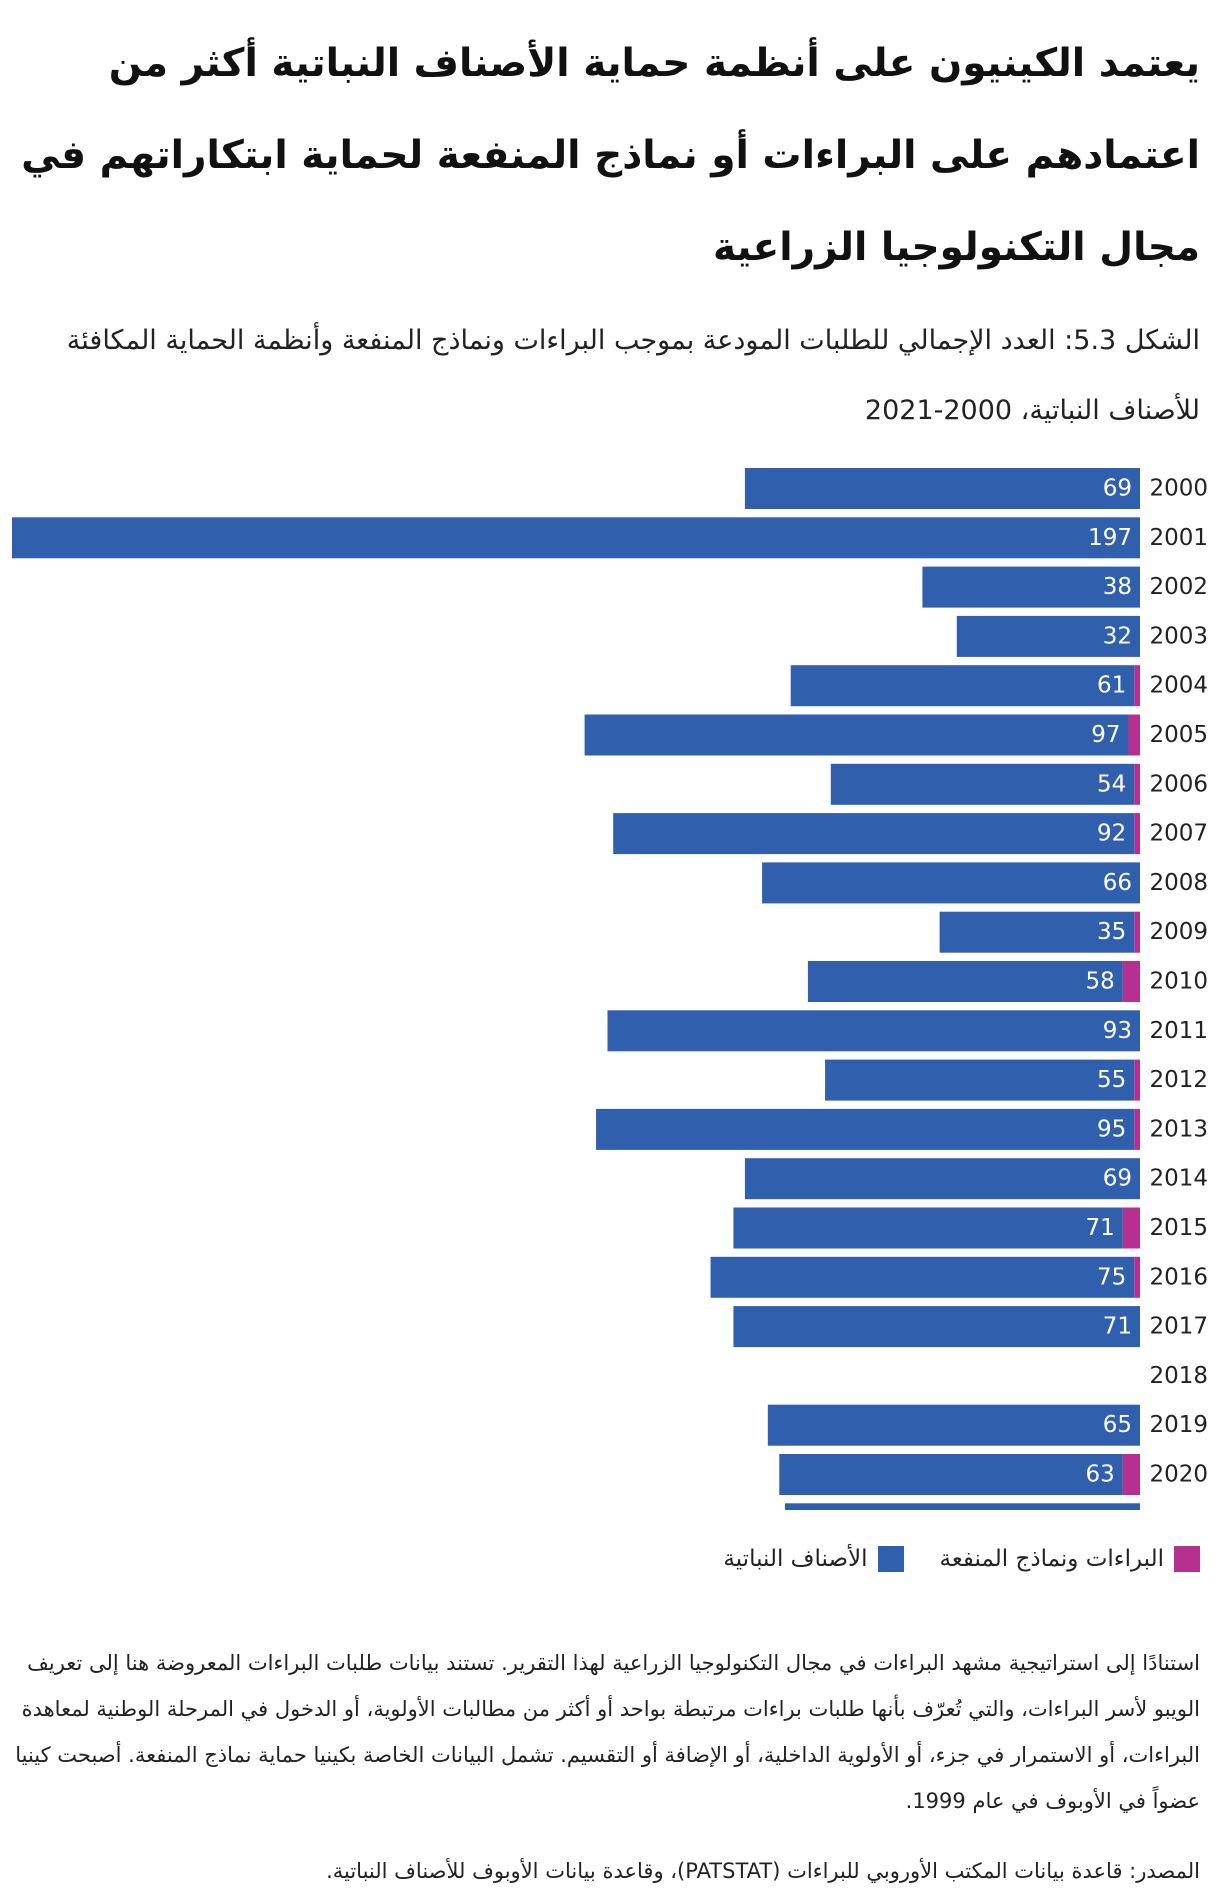 This screenshot has width=1220, height=1900. Describe the element at coordinates (1178, 587) in the screenshot. I see `y-tick-label: 2002` at that location.